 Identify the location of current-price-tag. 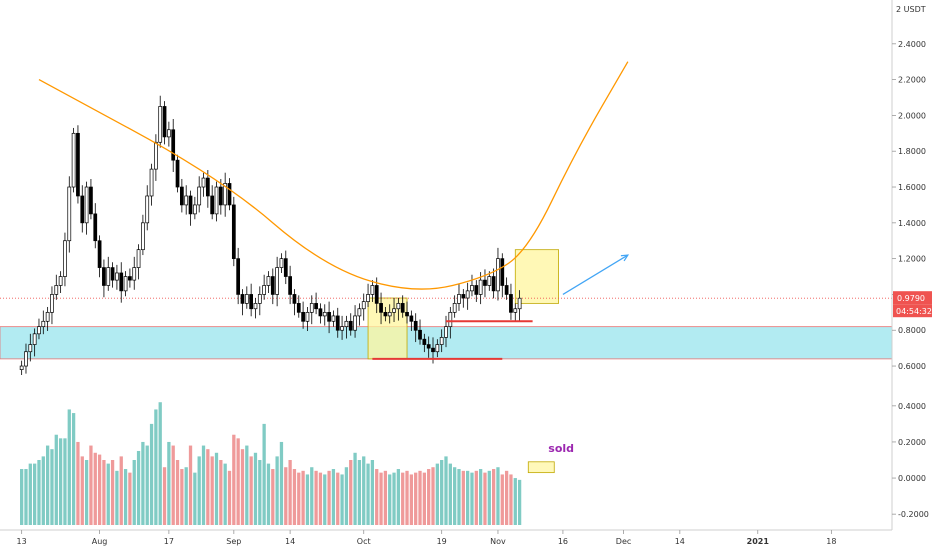
(912, 298).